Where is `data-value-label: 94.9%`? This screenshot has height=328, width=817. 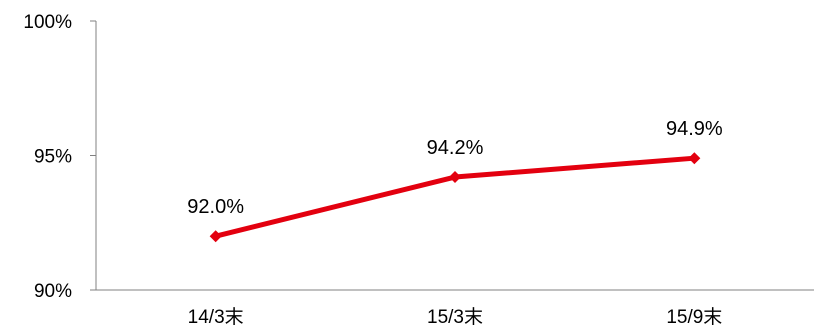 data-value-label: 94.9% is located at coordinates (694, 129).